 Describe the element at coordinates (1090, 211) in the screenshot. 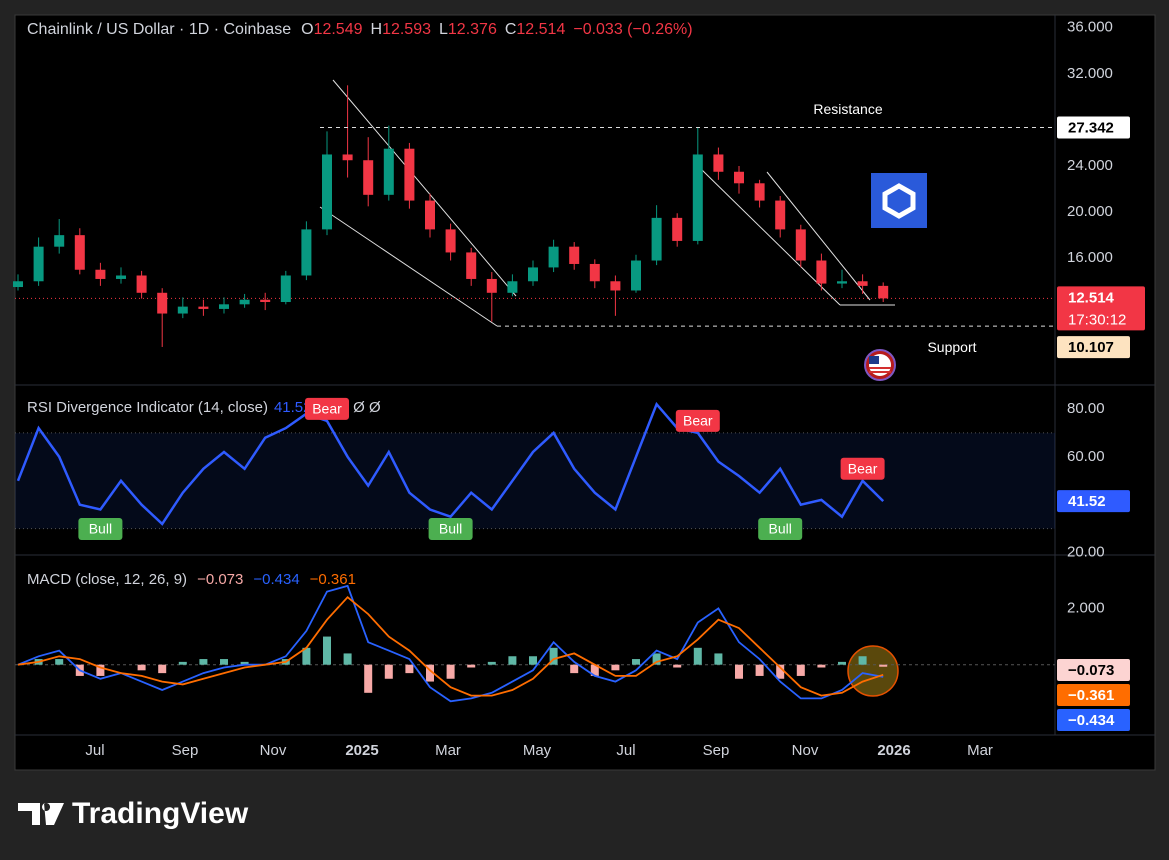

I see `y-tick-label: 20.000` at that location.